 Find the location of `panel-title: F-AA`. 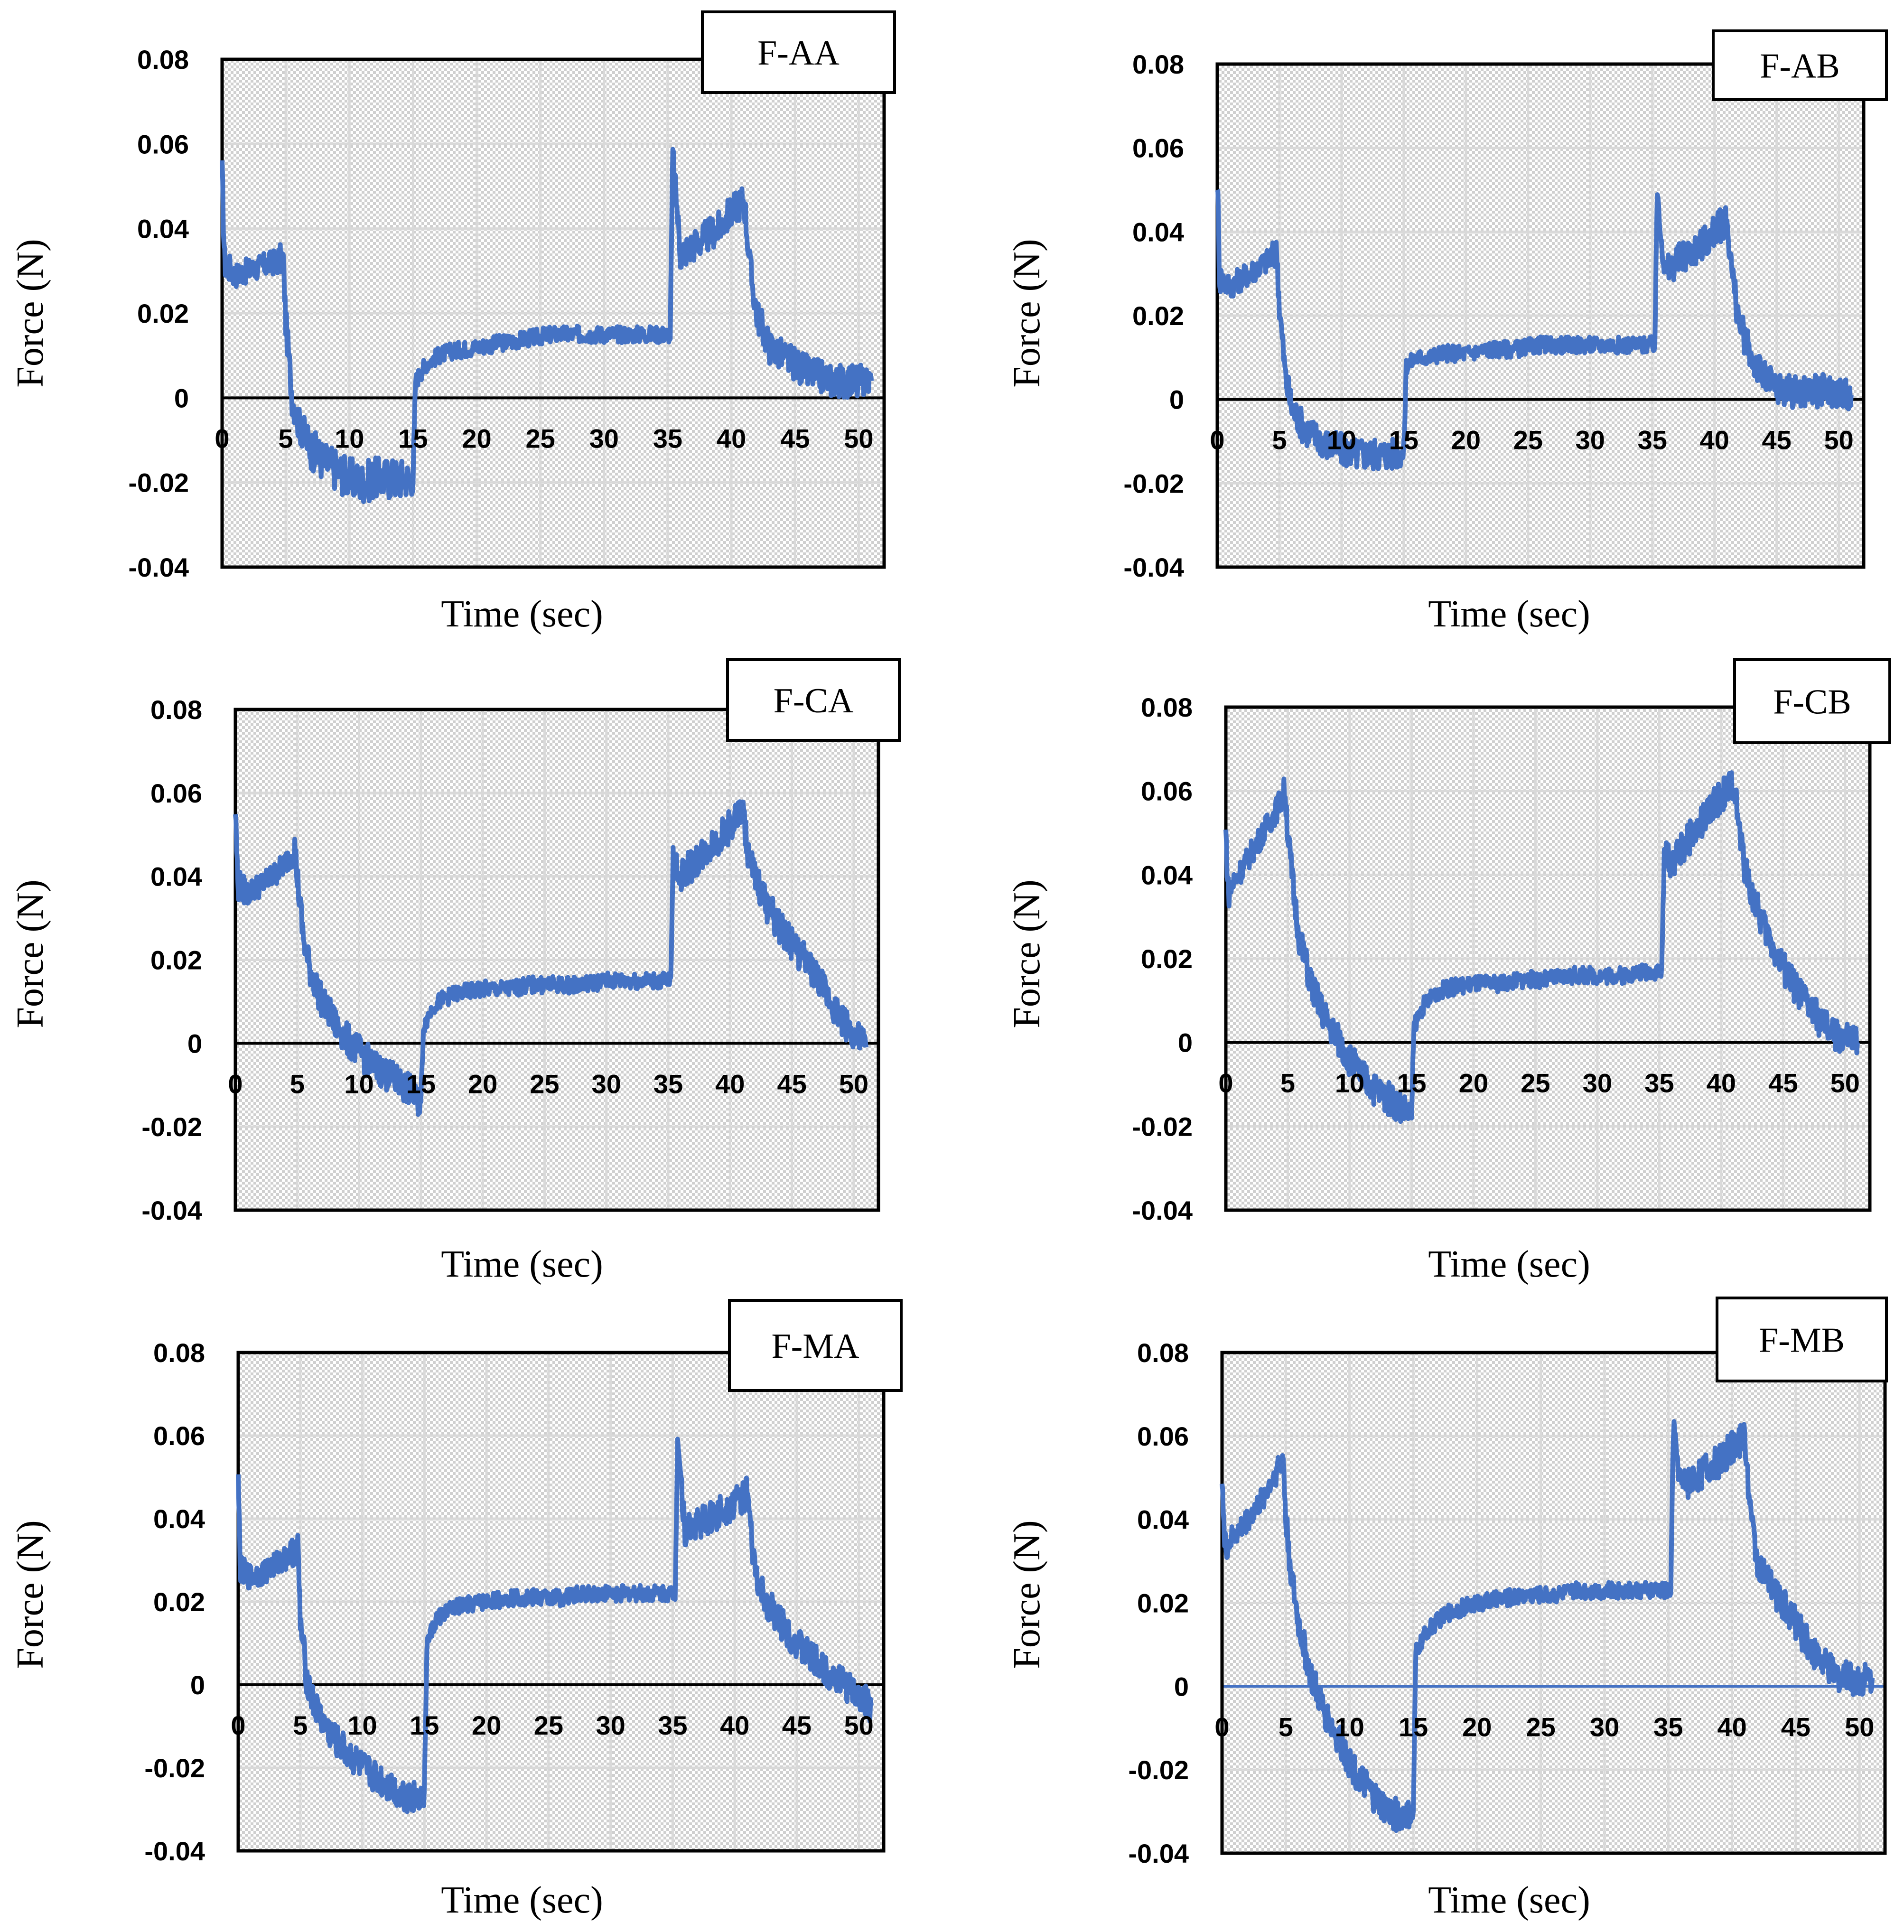

panel-title: F-AA is located at coordinates (799, 53).